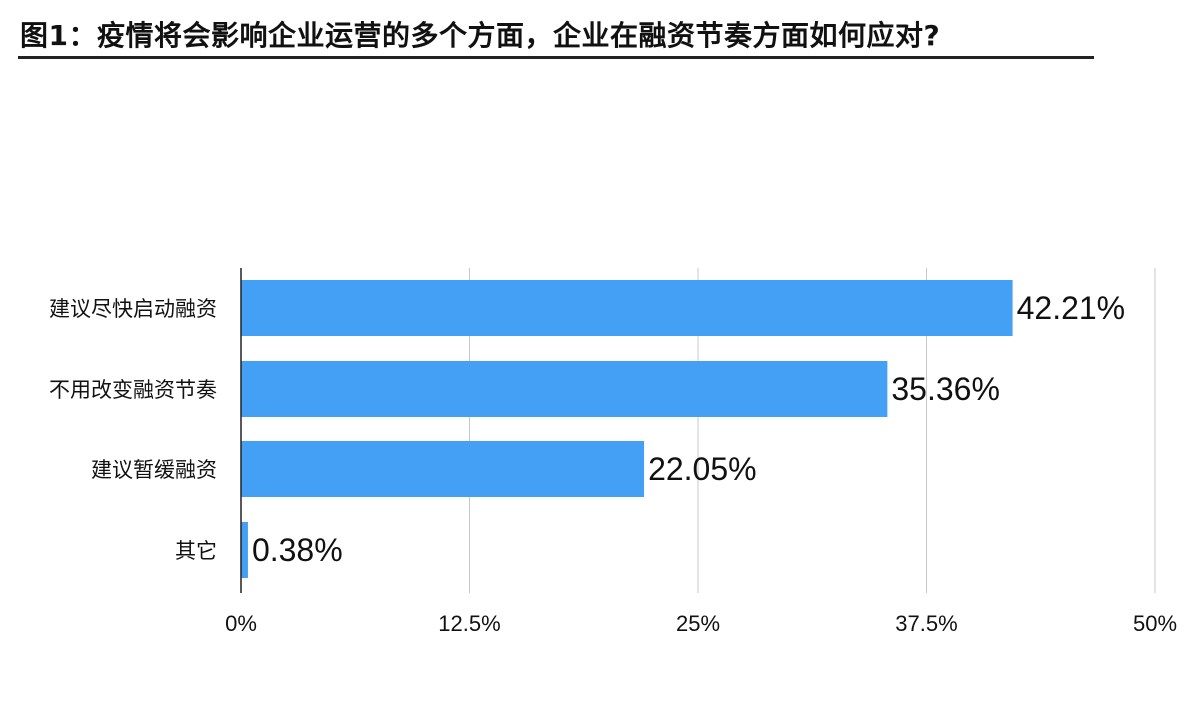 The width and height of the screenshot is (1202, 728). I want to click on category-label: 建议暂缓融资, so click(154, 470).